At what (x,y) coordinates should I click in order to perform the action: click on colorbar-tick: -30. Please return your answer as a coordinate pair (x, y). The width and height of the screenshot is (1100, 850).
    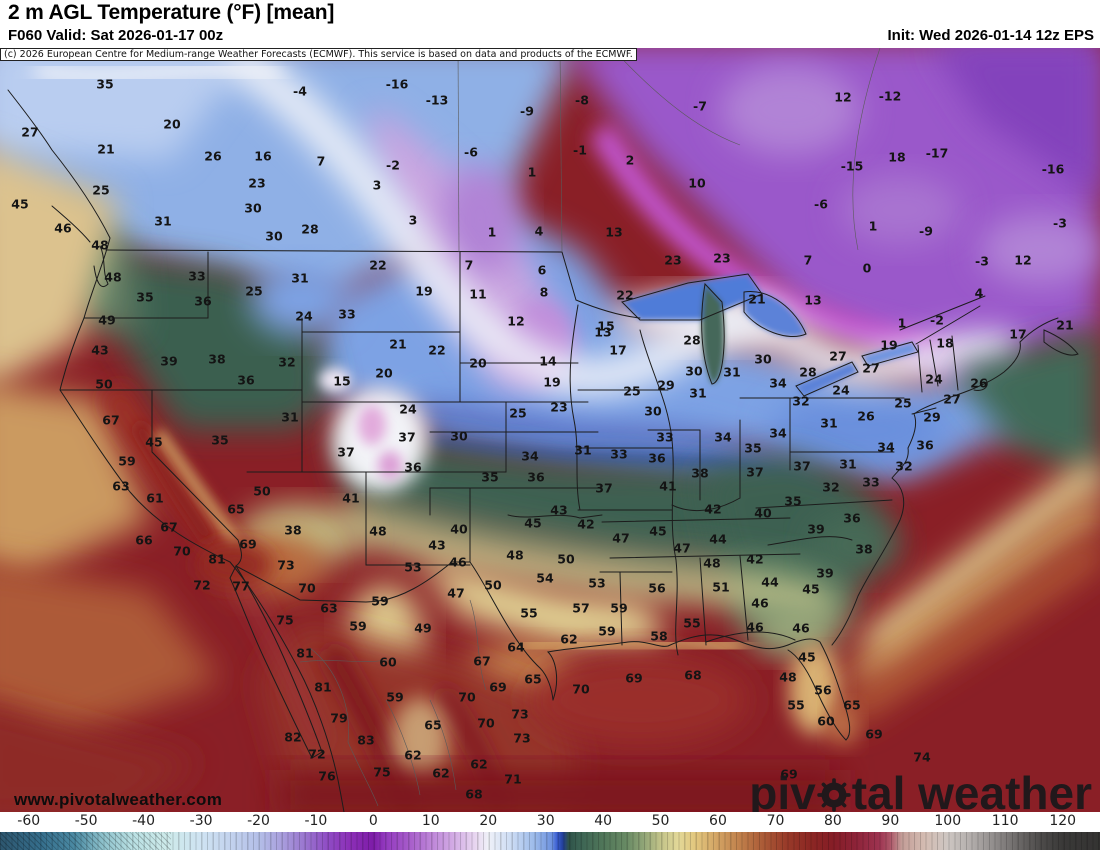
    Looking at the image, I should click on (201, 821).